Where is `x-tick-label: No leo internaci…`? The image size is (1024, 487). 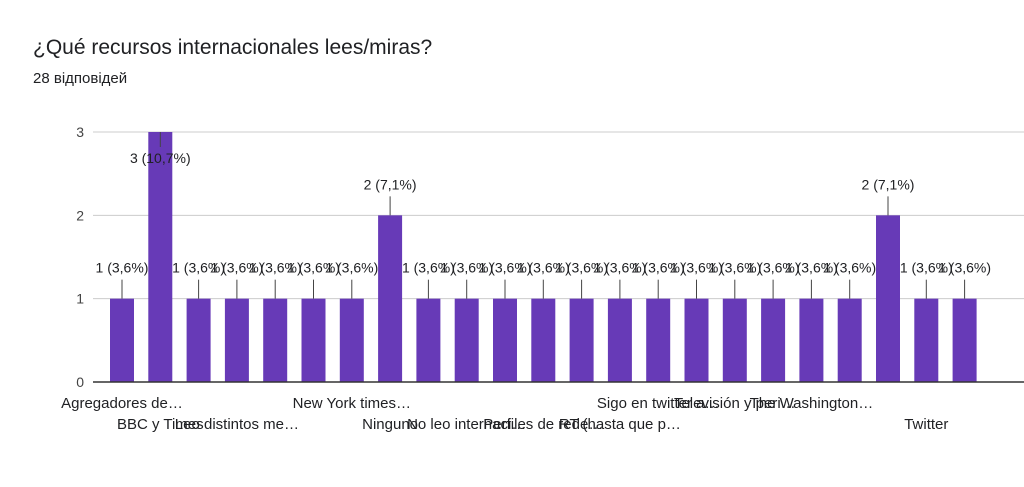 x-tick-label: No leo internaci… is located at coordinates (466, 424).